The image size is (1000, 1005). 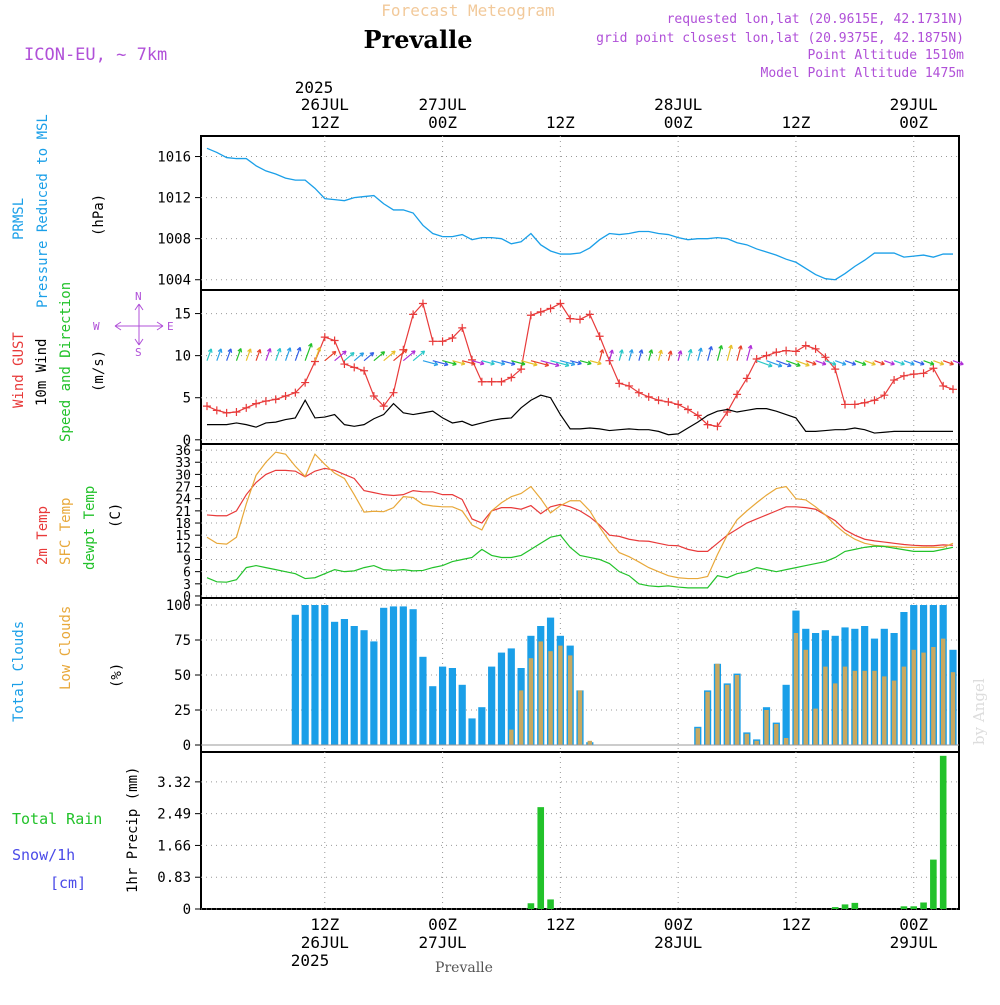 I want to click on y-tick-label: 0, so click(x=187, y=910).